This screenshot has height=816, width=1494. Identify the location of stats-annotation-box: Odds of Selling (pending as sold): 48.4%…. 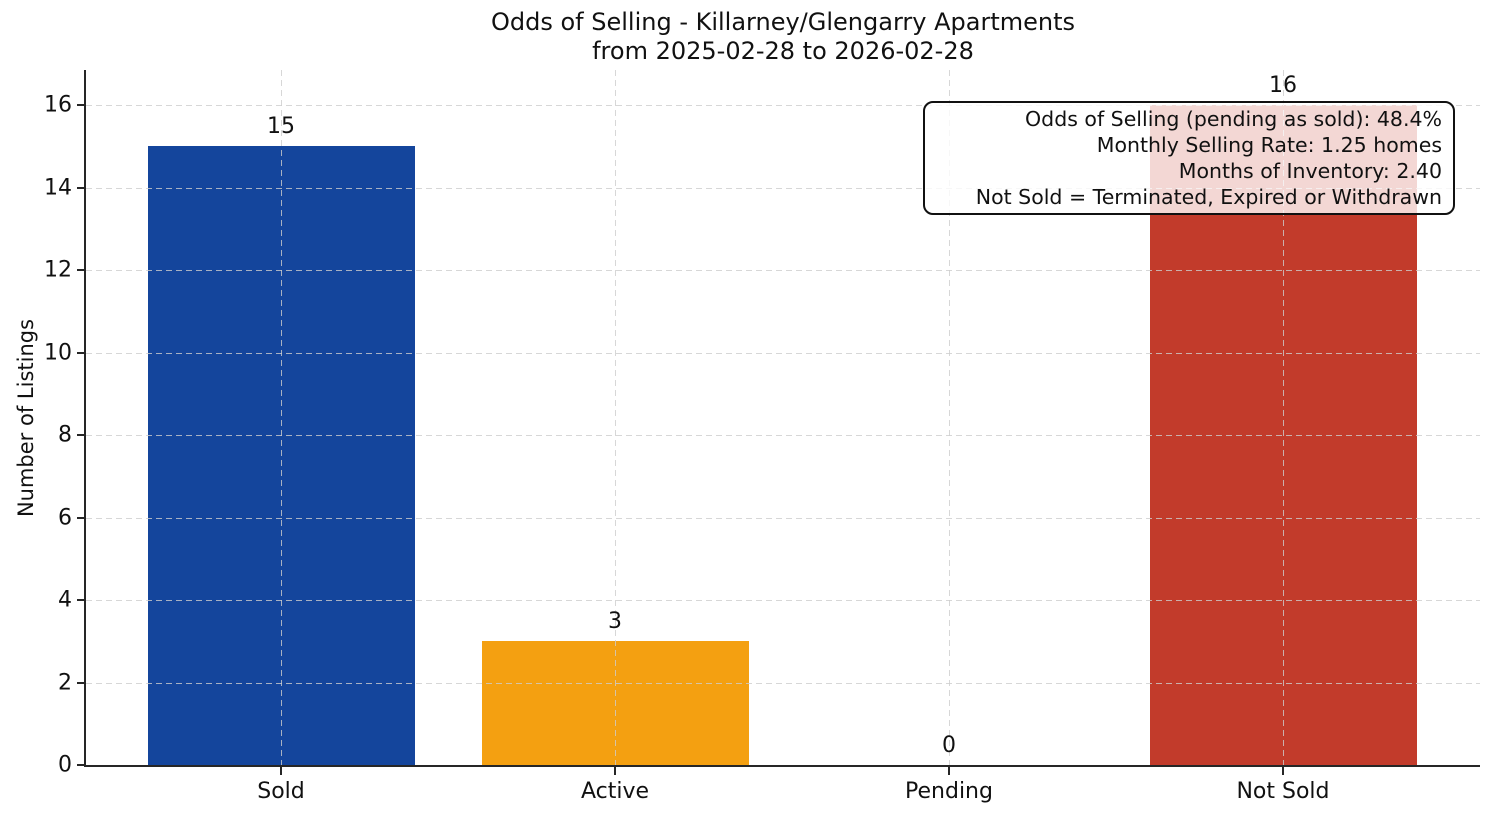
(1189, 158).